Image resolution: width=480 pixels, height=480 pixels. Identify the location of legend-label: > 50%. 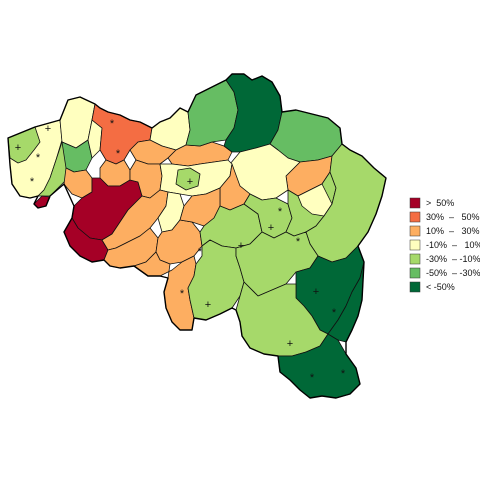
(440, 203).